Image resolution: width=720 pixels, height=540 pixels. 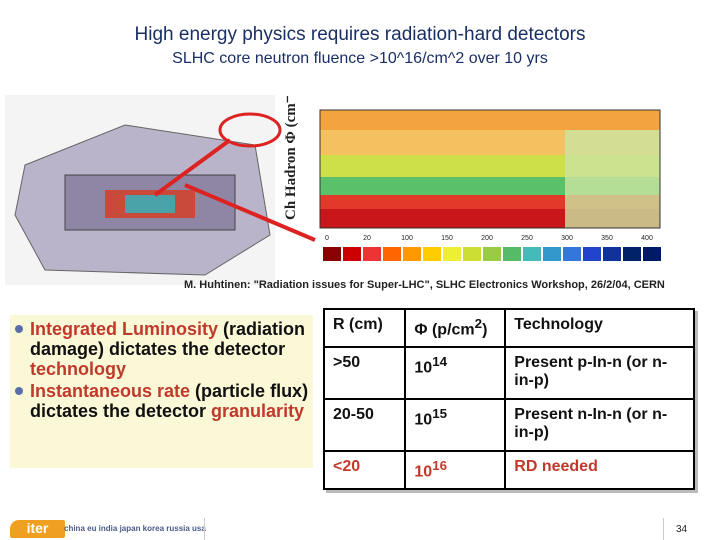 What do you see at coordinates (487, 238) in the screenshot?
I see `x-tick-label: 200` at bounding box center [487, 238].